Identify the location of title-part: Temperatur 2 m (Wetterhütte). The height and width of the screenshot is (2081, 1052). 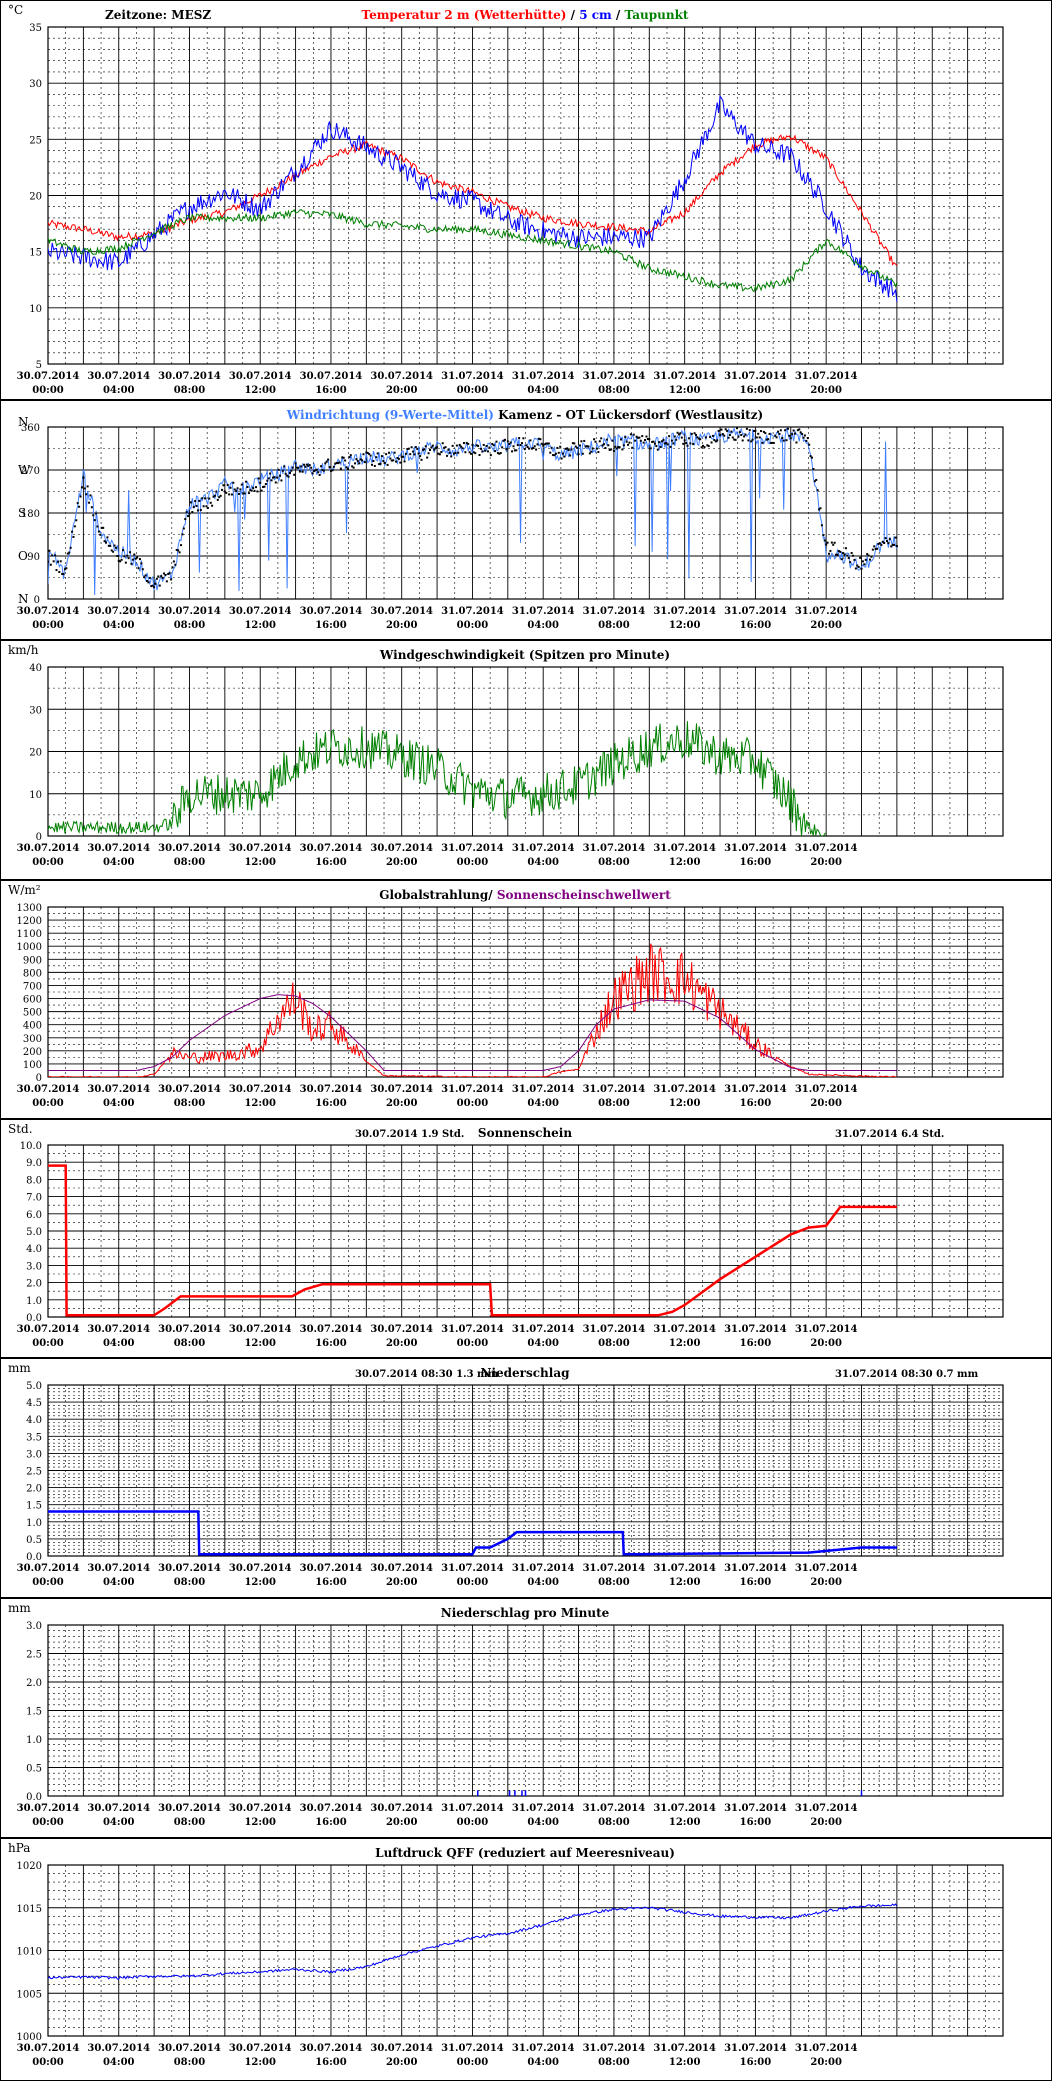
(464, 15).